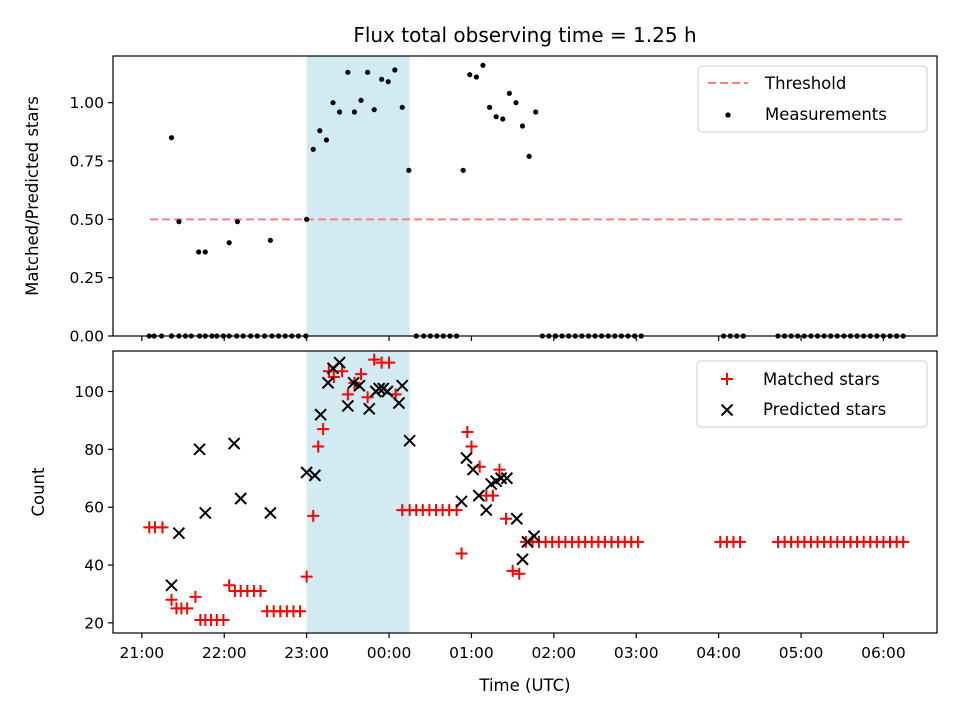 This screenshot has height=720, width=960. Describe the element at coordinates (94, 623) in the screenshot. I see `bottom-y-tick-label: 20` at that location.